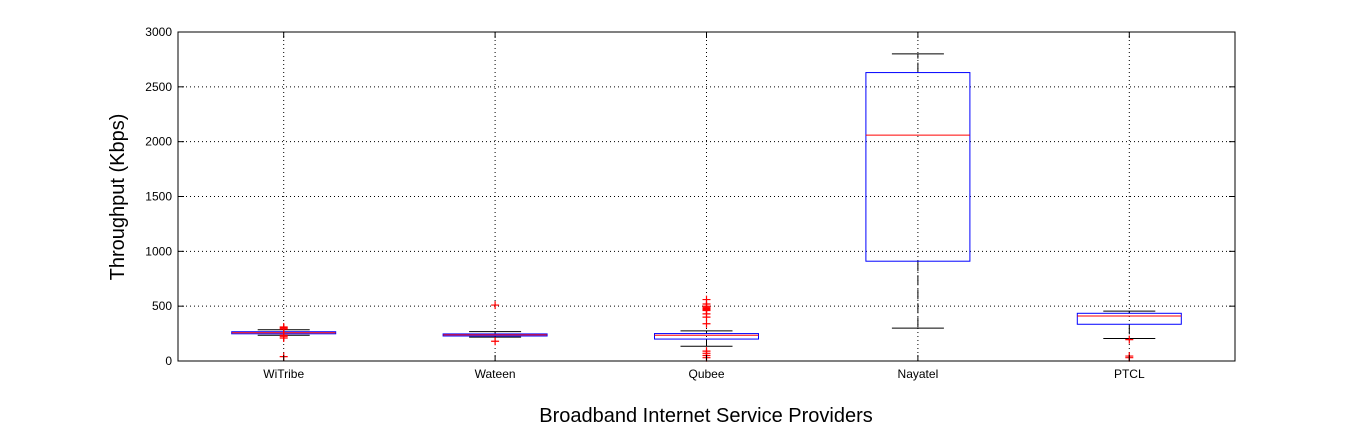  Describe the element at coordinates (158, 32) in the screenshot. I see `y-tick-label: 3000` at that location.